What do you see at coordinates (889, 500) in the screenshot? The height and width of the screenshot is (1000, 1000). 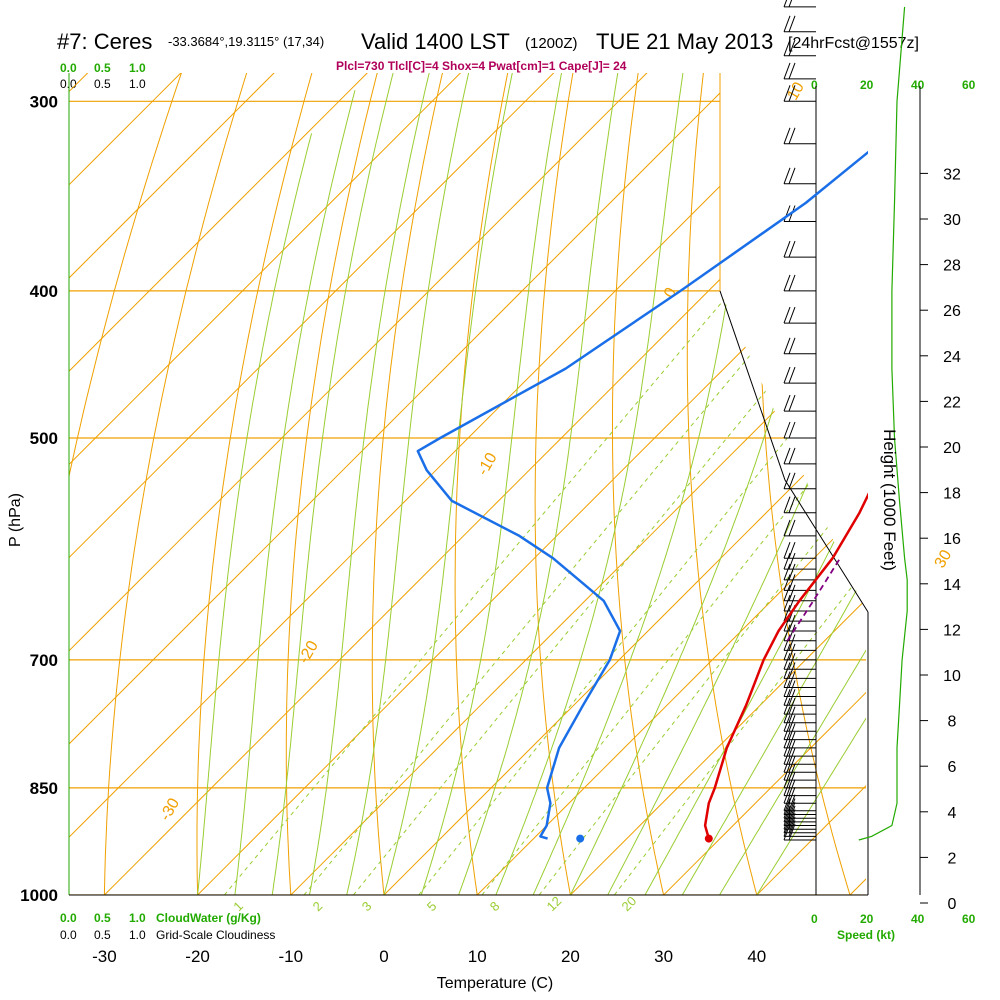 I see `height-axis-title: Height (1000 Feet)` at bounding box center [889, 500].